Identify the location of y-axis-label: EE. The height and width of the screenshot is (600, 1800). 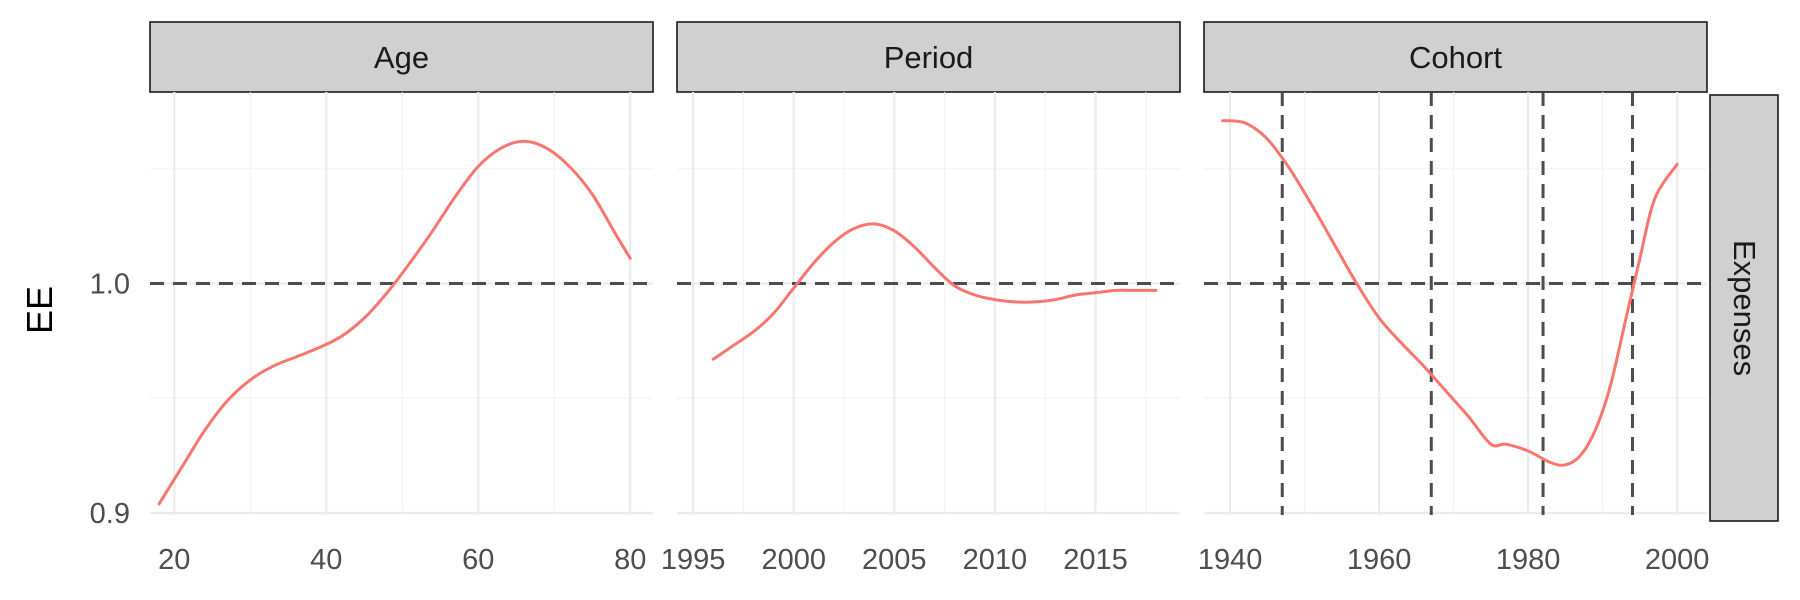
(39, 310).